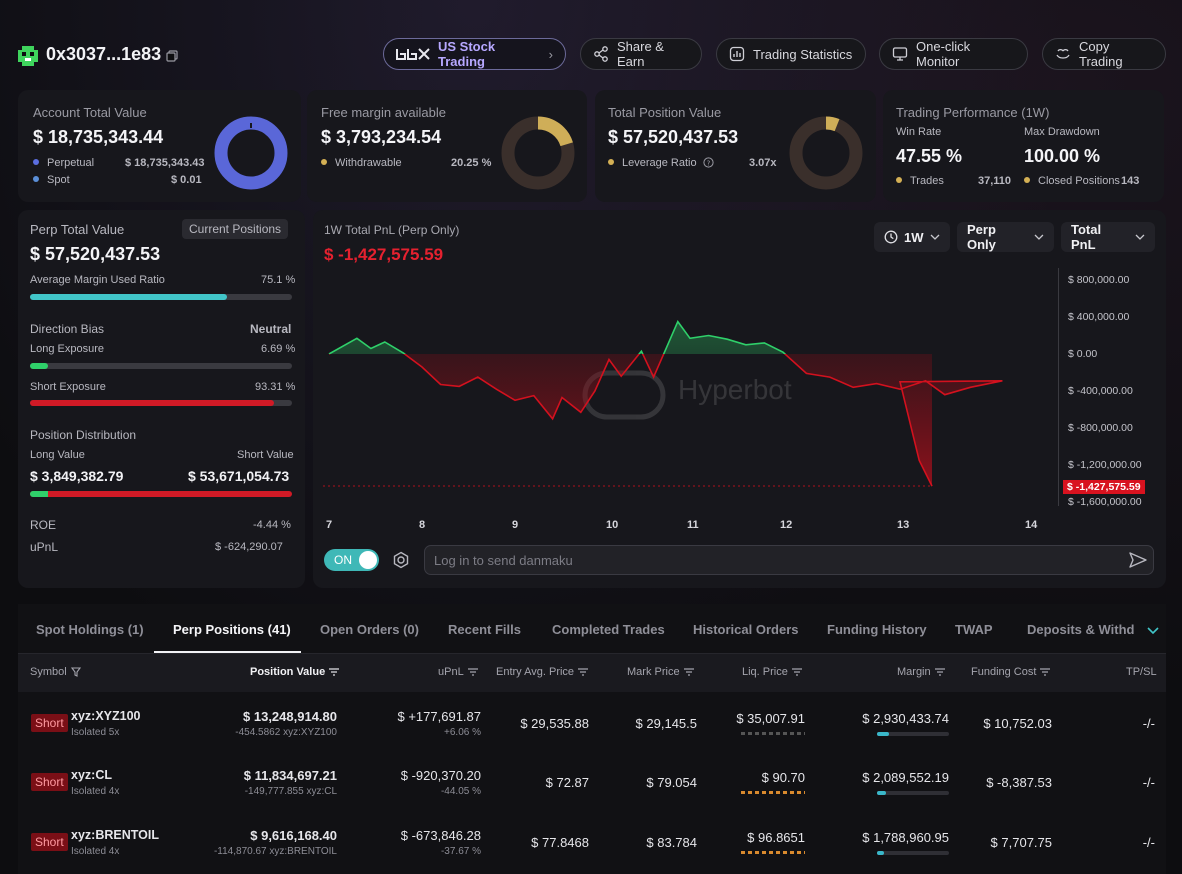 This screenshot has width=1182, height=874. What do you see at coordinates (77, 229) in the screenshot?
I see `perp-total-title: Perp Total Value` at bounding box center [77, 229].